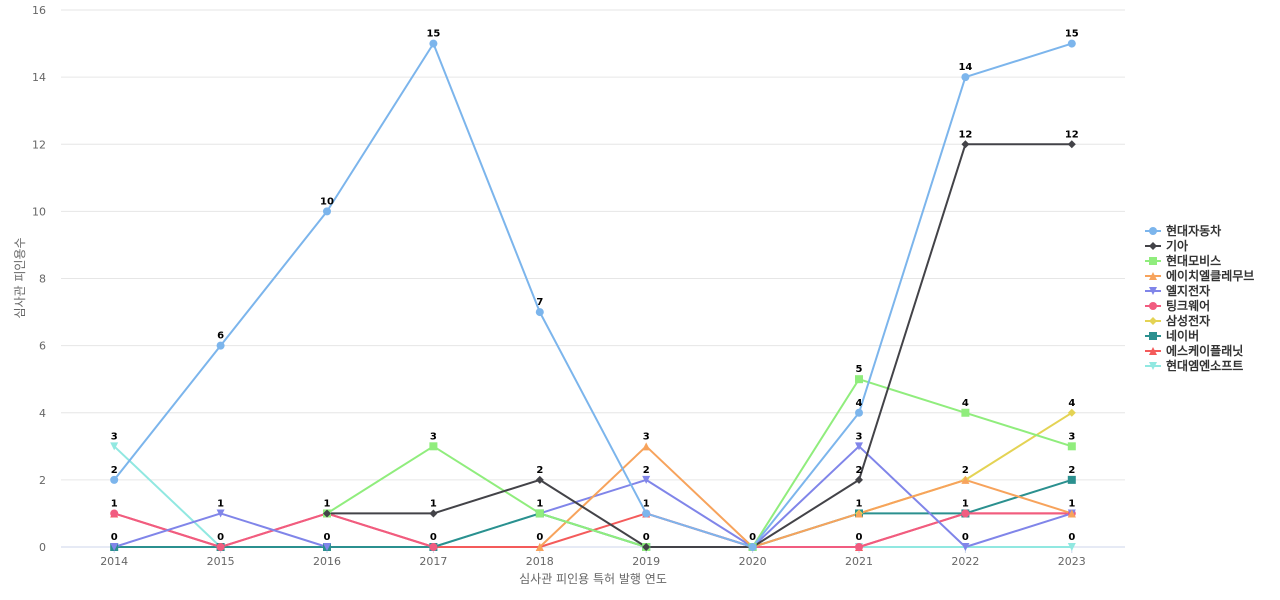 The image size is (1280, 600). I want to click on data-label: 4, so click(859, 403).